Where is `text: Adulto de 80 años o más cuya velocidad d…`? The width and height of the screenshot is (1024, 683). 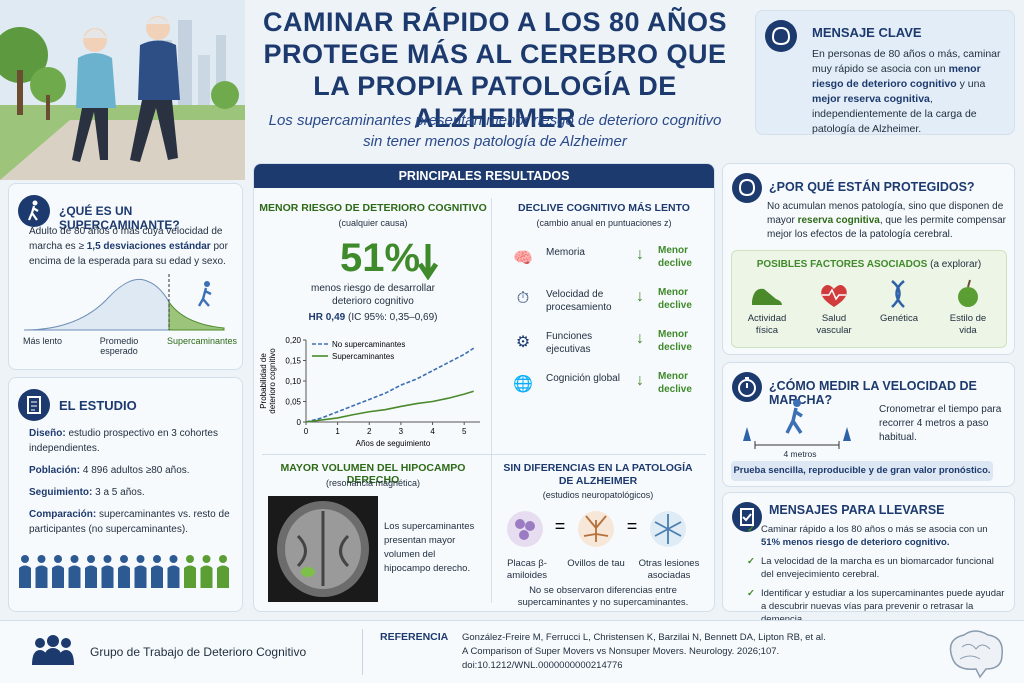 text: Adulto de 80 años o más cuya velocidad d… is located at coordinates (126, 239).